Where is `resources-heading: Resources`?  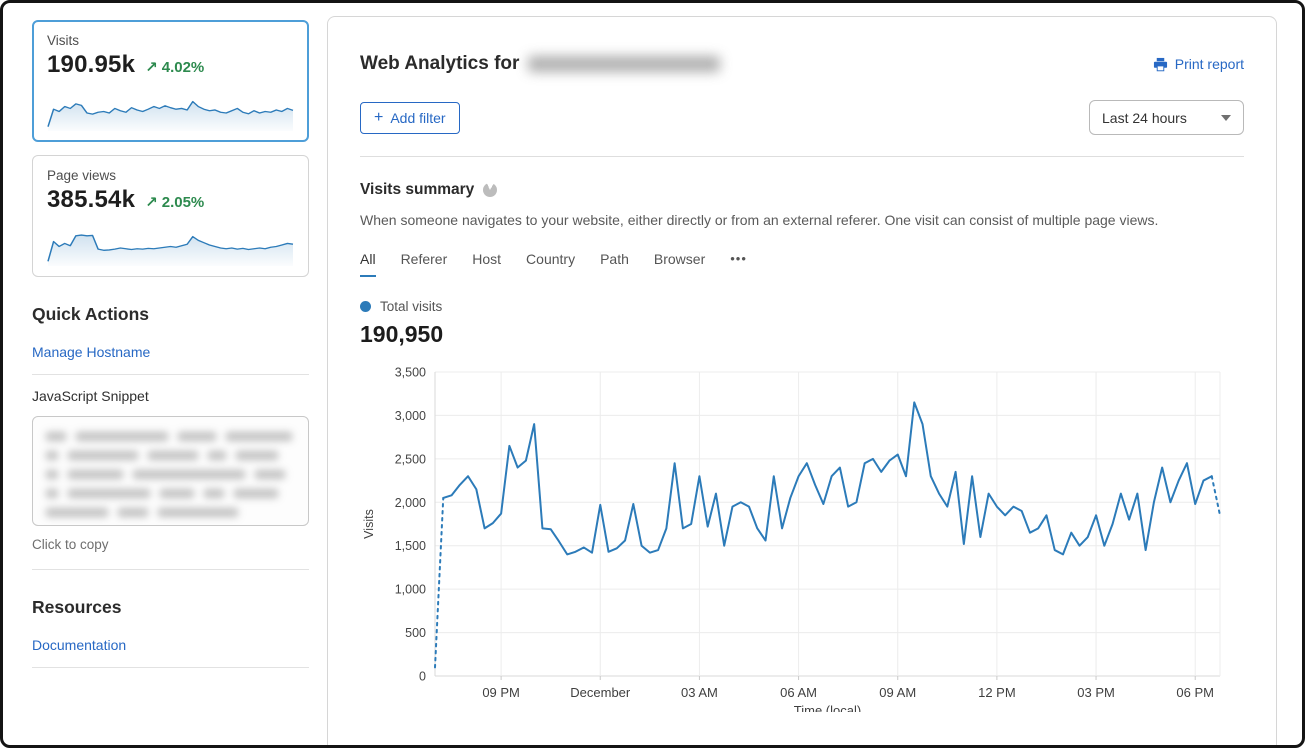 resources-heading: Resources is located at coordinates (77, 607).